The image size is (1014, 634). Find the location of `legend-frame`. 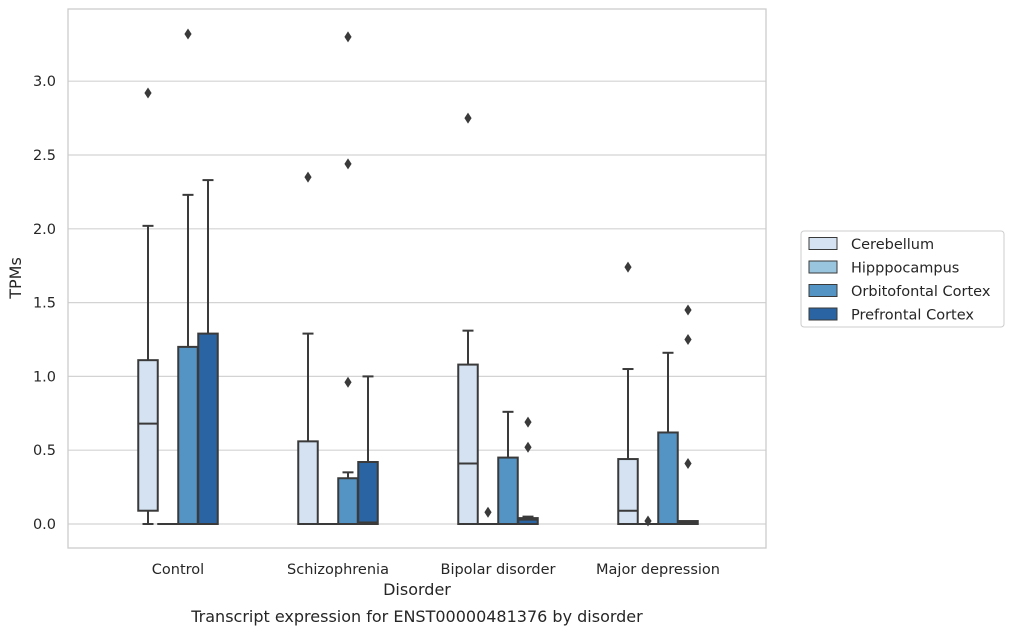

legend-frame is located at coordinates (902, 279).